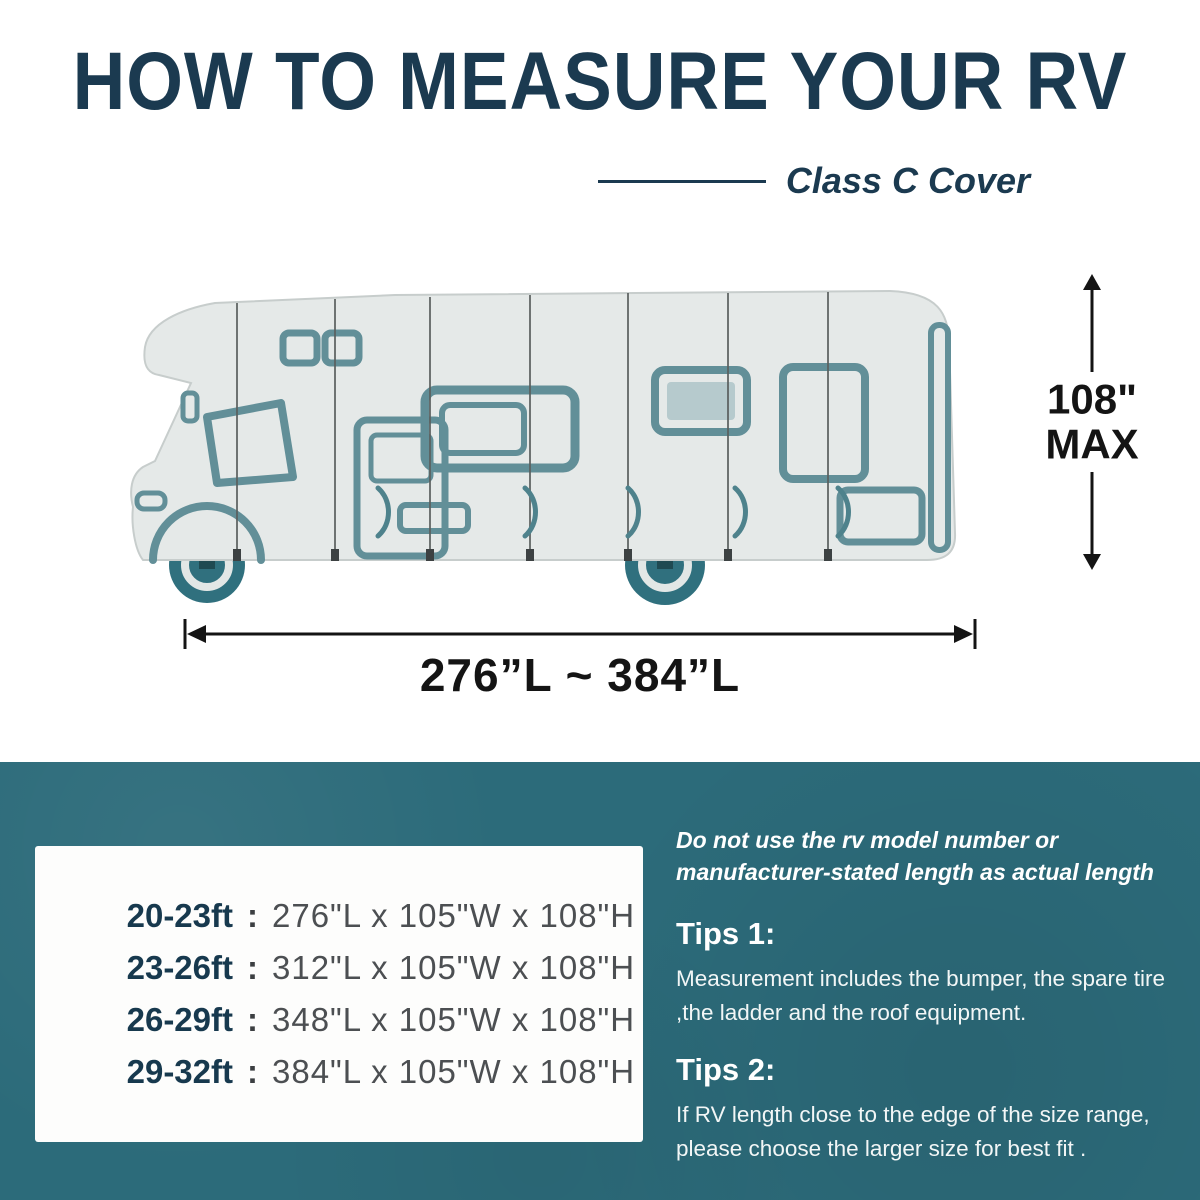 This screenshot has width=1200, height=1200. Describe the element at coordinates (907, 180) in the screenshot. I see `subtitle: Class C Cover` at that location.